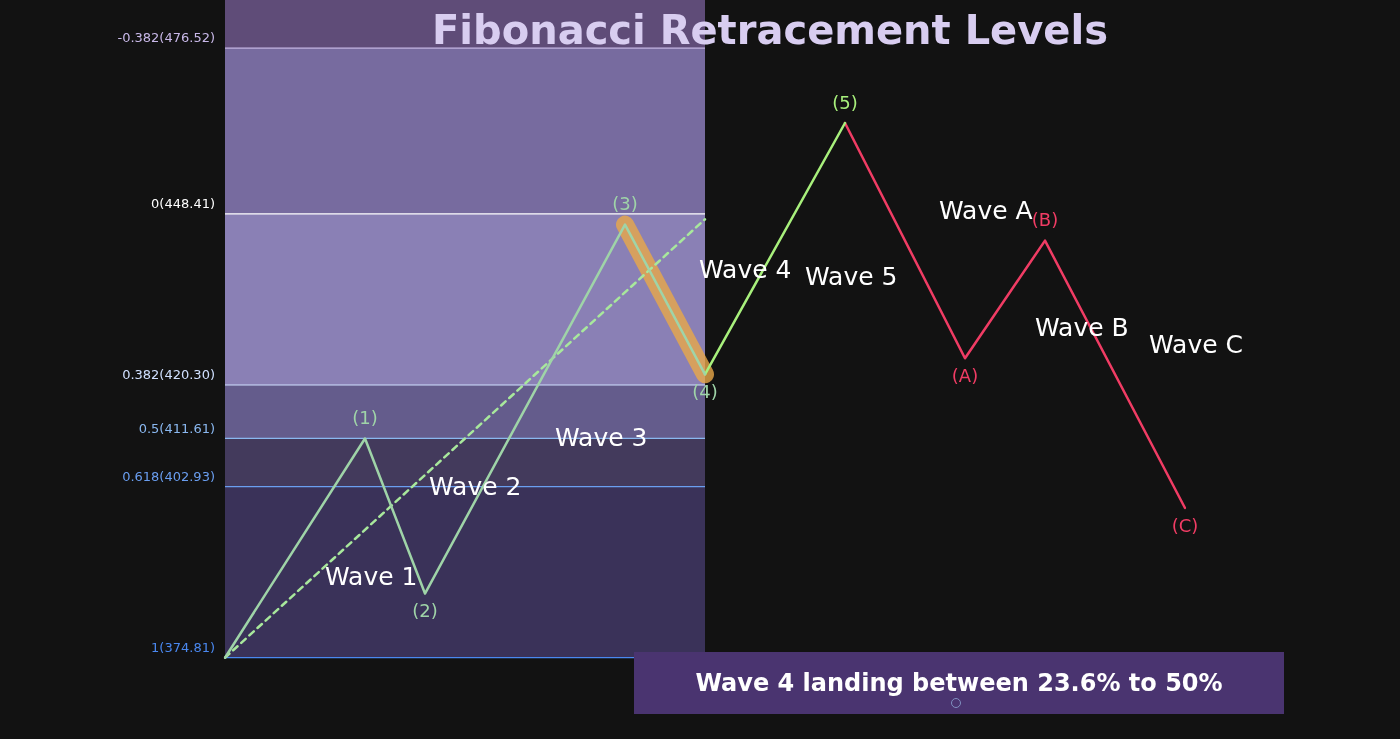  What do you see at coordinates (168, 375) in the screenshot?
I see `annotation: 0.382(420.30)` at bounding box center [168, 375].